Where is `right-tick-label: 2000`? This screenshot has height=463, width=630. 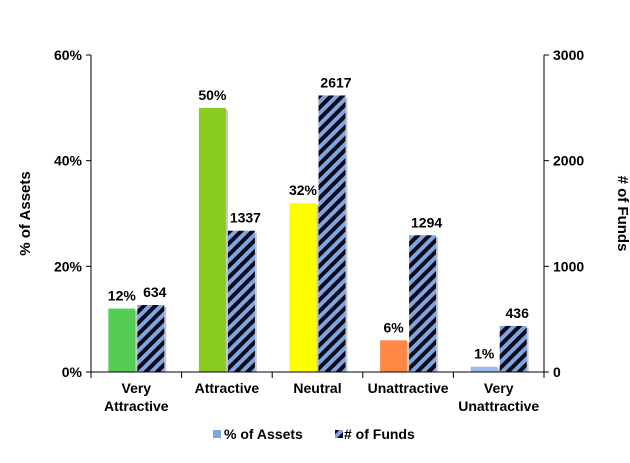
right-tick-label: 2000 is located at coordinates (568, 161).